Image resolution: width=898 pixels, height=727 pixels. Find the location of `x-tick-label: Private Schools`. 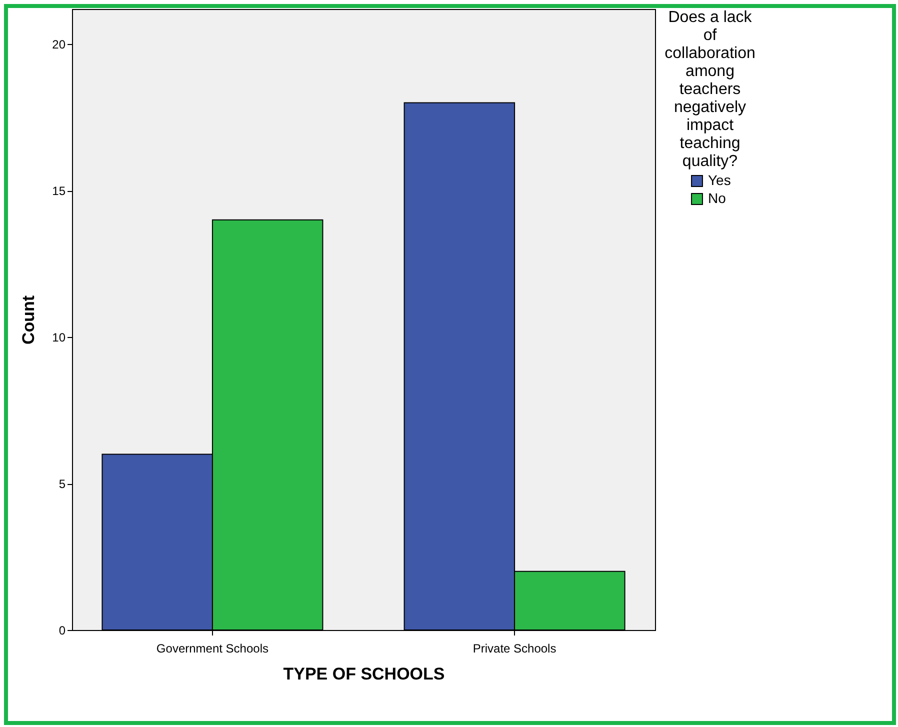

x-tick-label: Private Schools is located at coordinates (514, 649).